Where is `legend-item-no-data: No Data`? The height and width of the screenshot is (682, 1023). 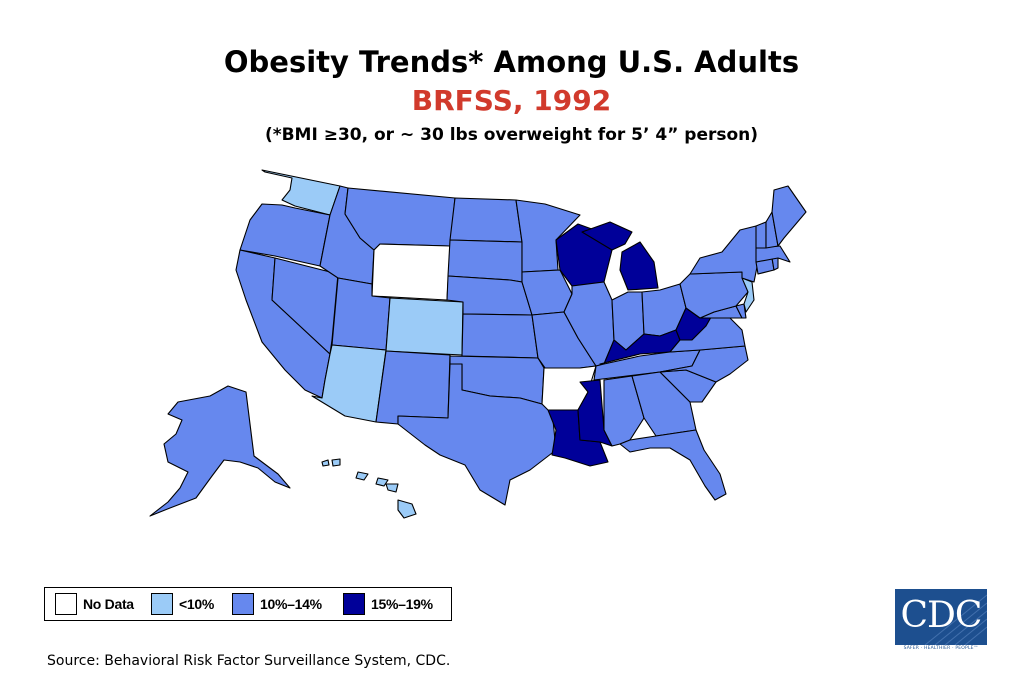 legend-item-no-data: No Data is located at coordinates (94, 604).